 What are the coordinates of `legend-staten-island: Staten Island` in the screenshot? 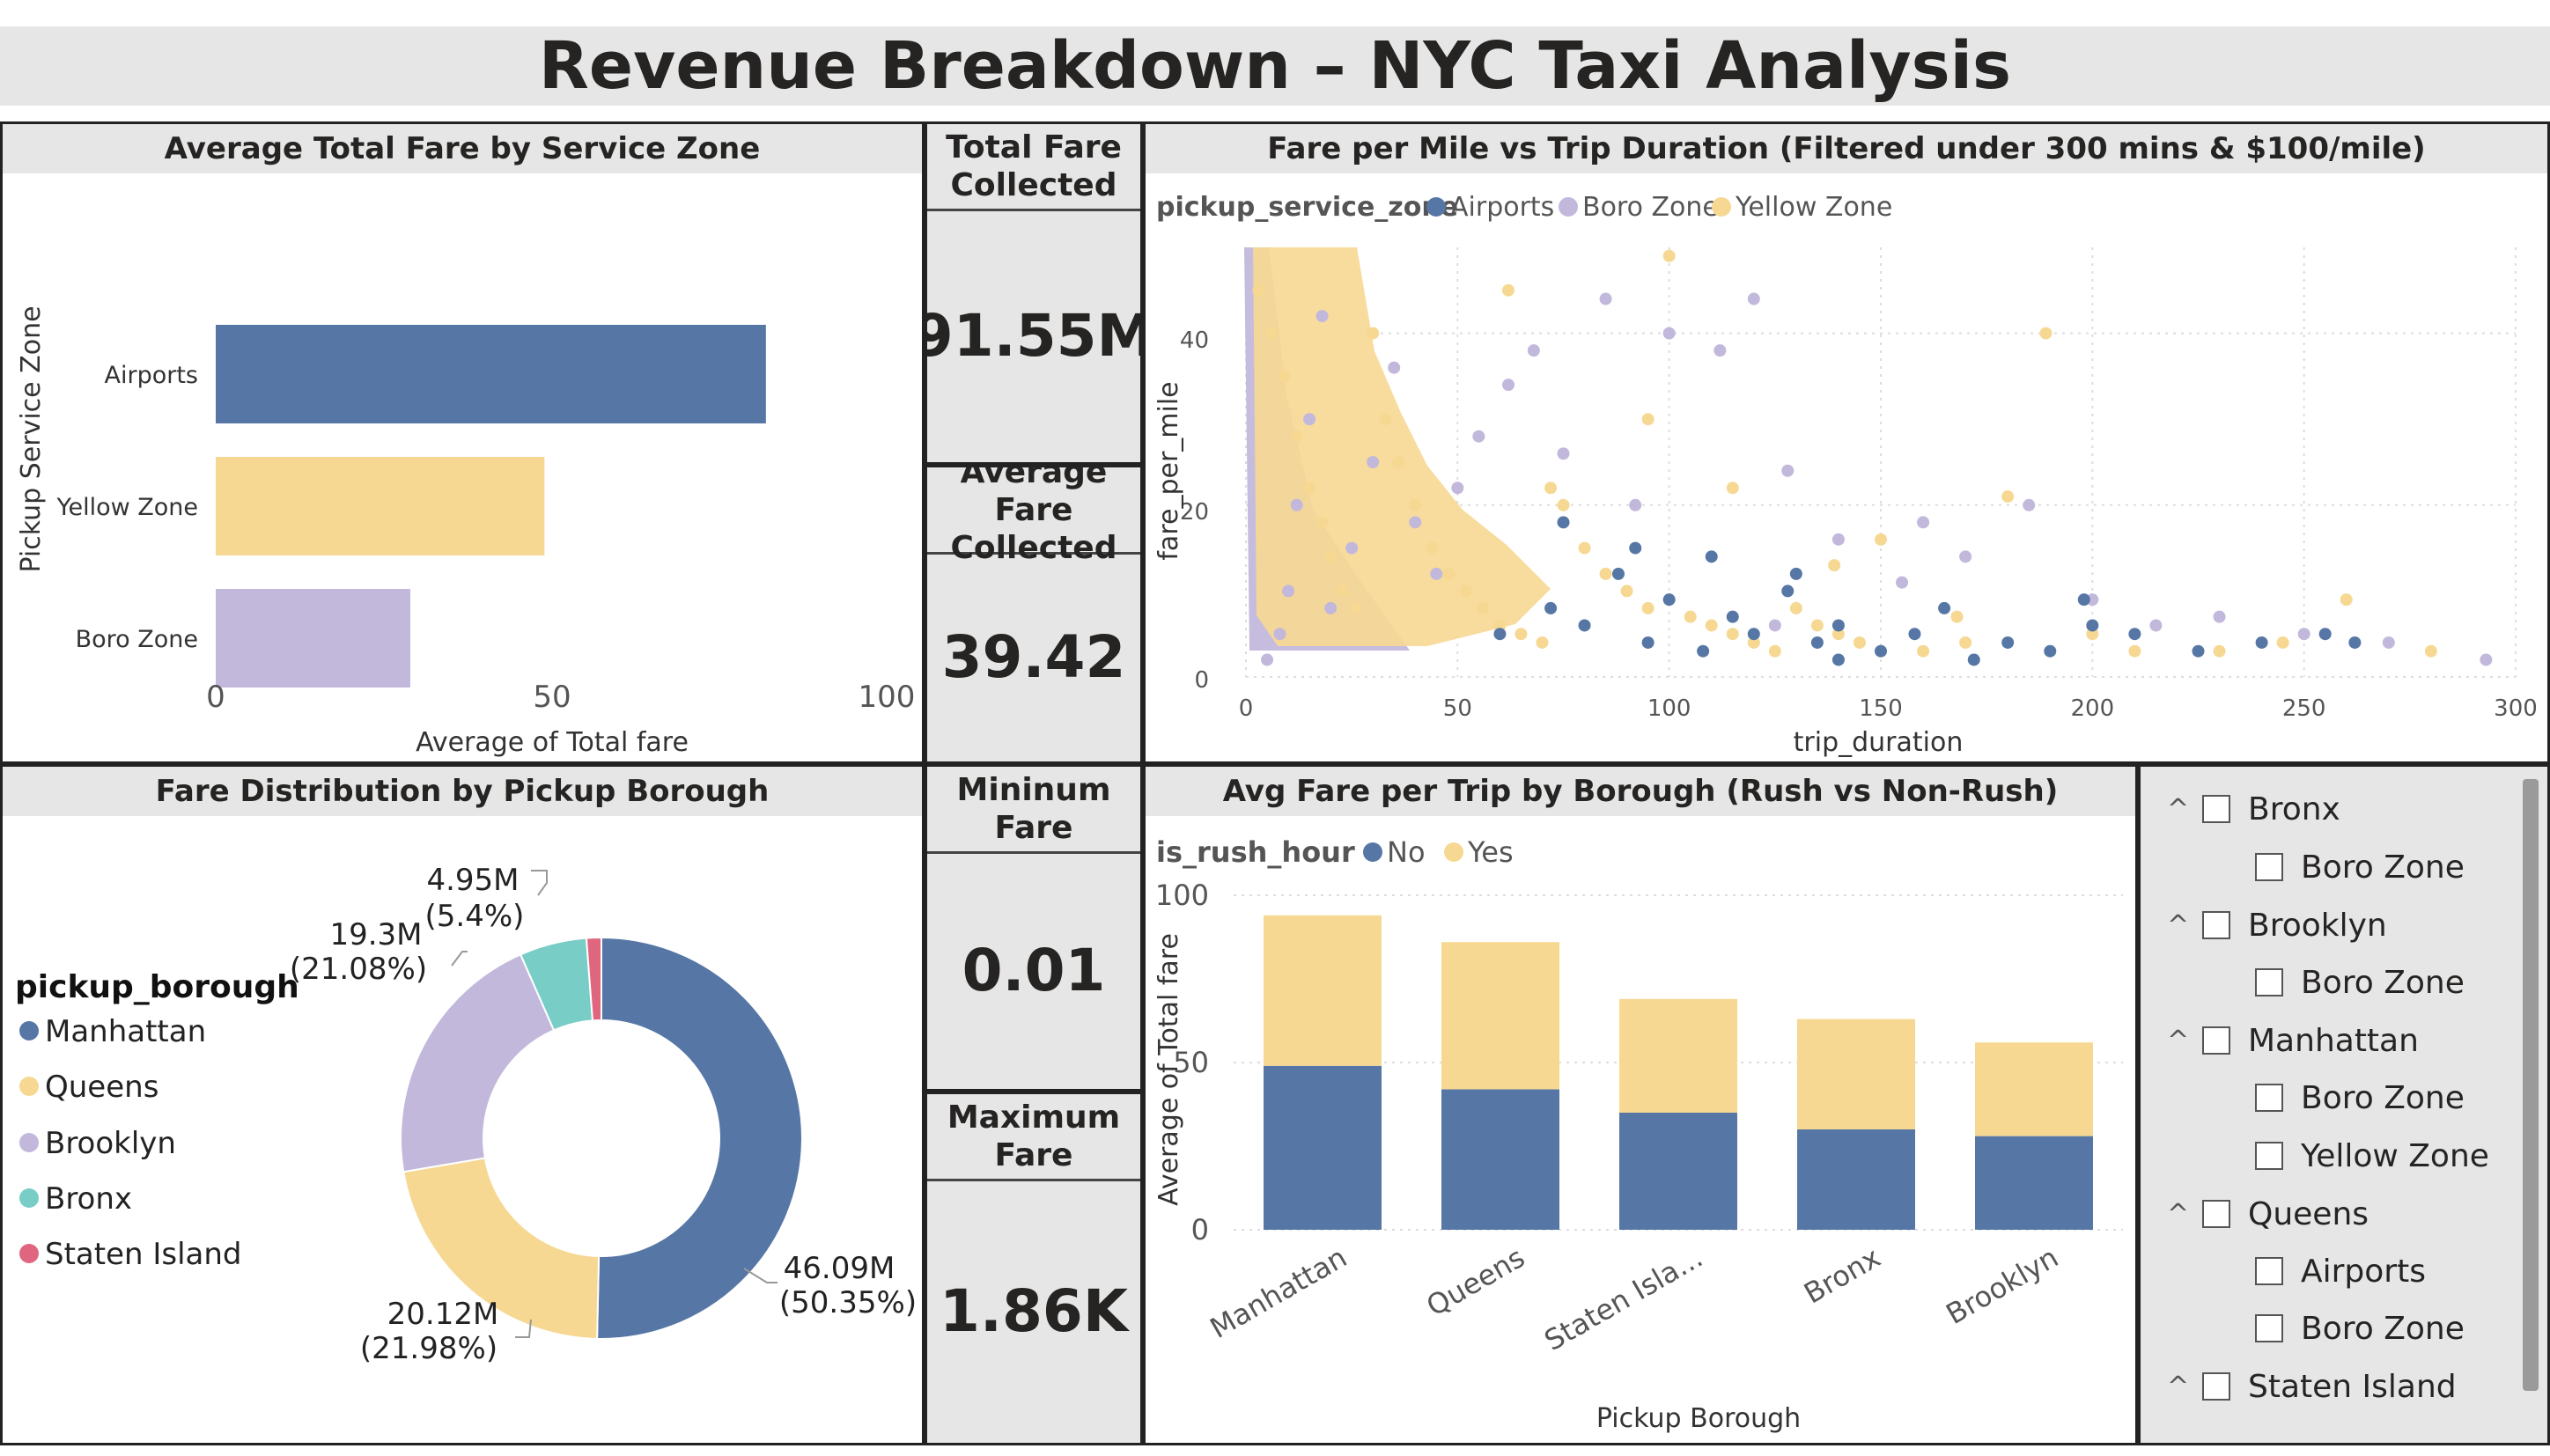 It's located at (143, 1254).